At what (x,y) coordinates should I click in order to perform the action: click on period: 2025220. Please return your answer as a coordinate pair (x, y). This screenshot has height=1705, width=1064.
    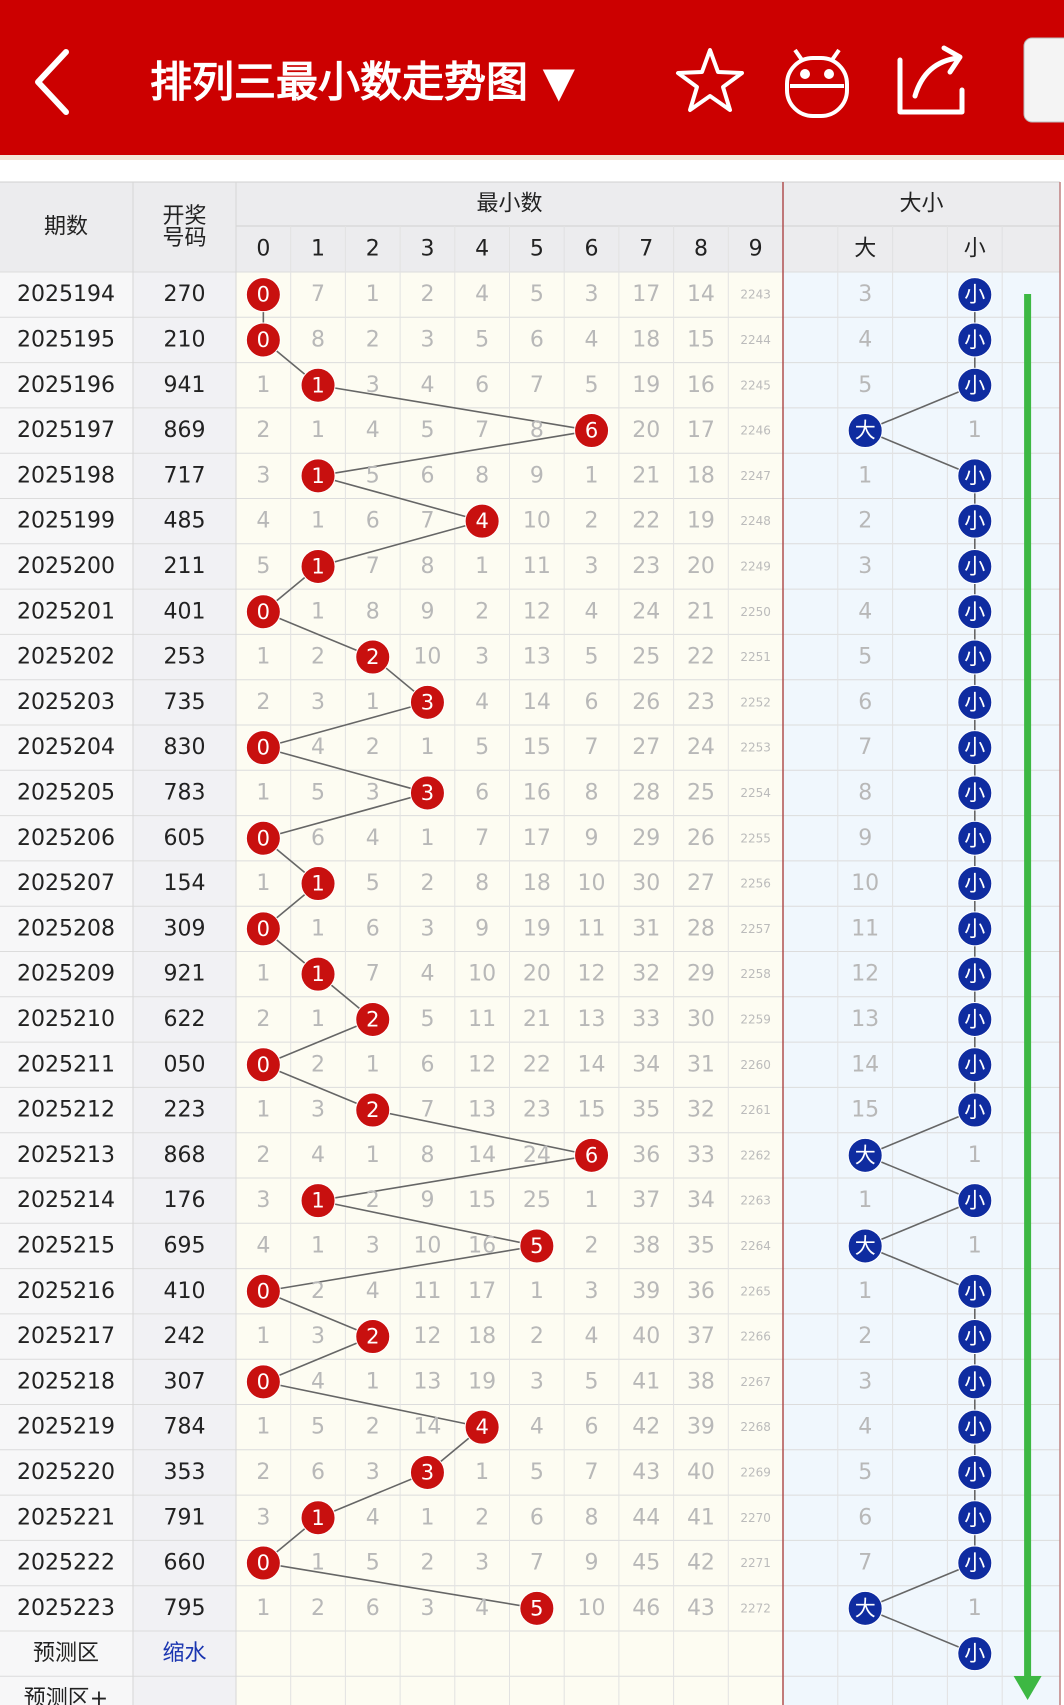
    Looking at the image, I should click on (66, 1472).